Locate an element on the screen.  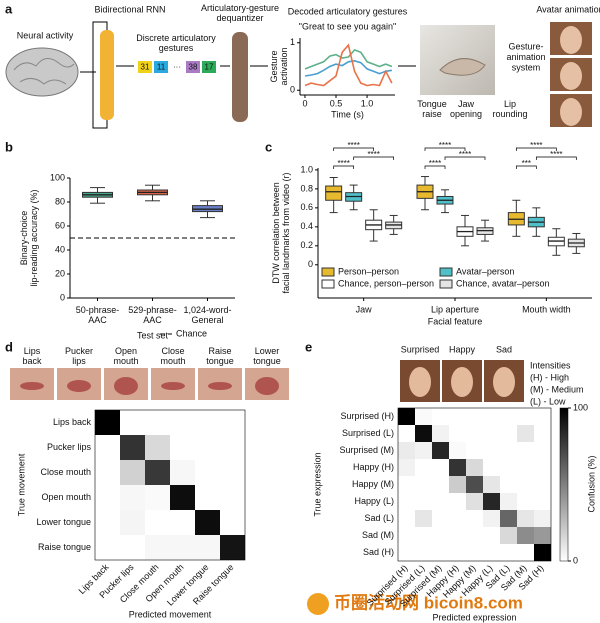
row-label: Raise tongue is located at coordinates (64, 547).